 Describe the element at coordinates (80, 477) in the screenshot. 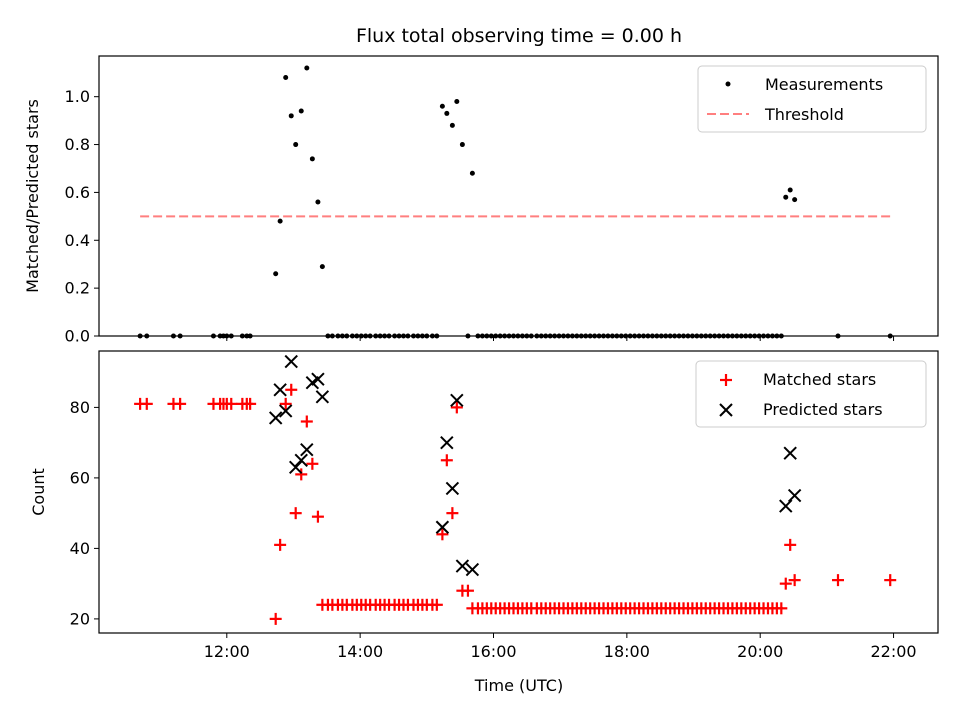

I see `y-tick-label: 60` at that location.